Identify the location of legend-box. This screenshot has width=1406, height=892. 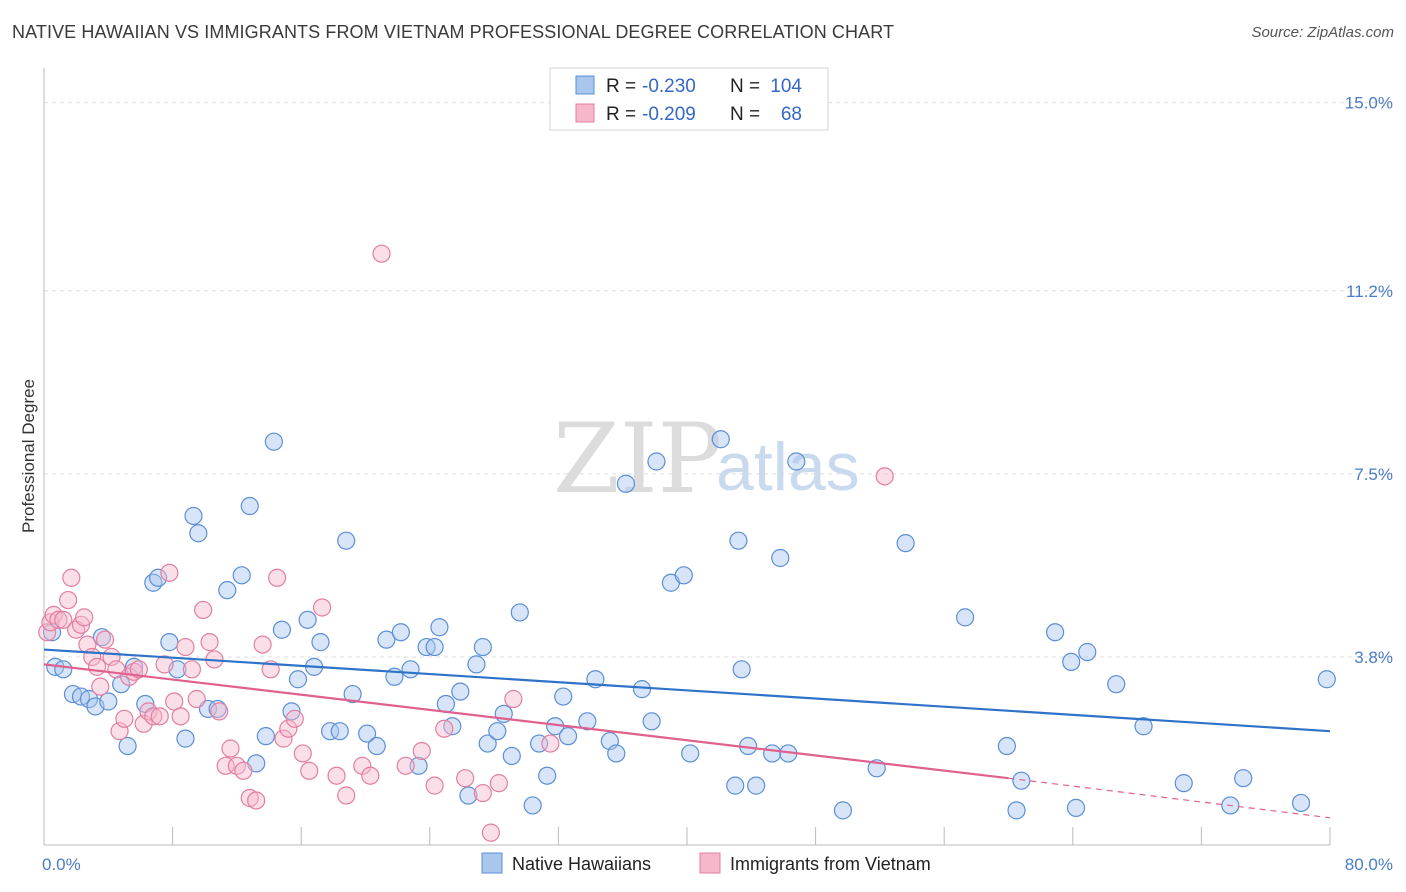
(689, 99).